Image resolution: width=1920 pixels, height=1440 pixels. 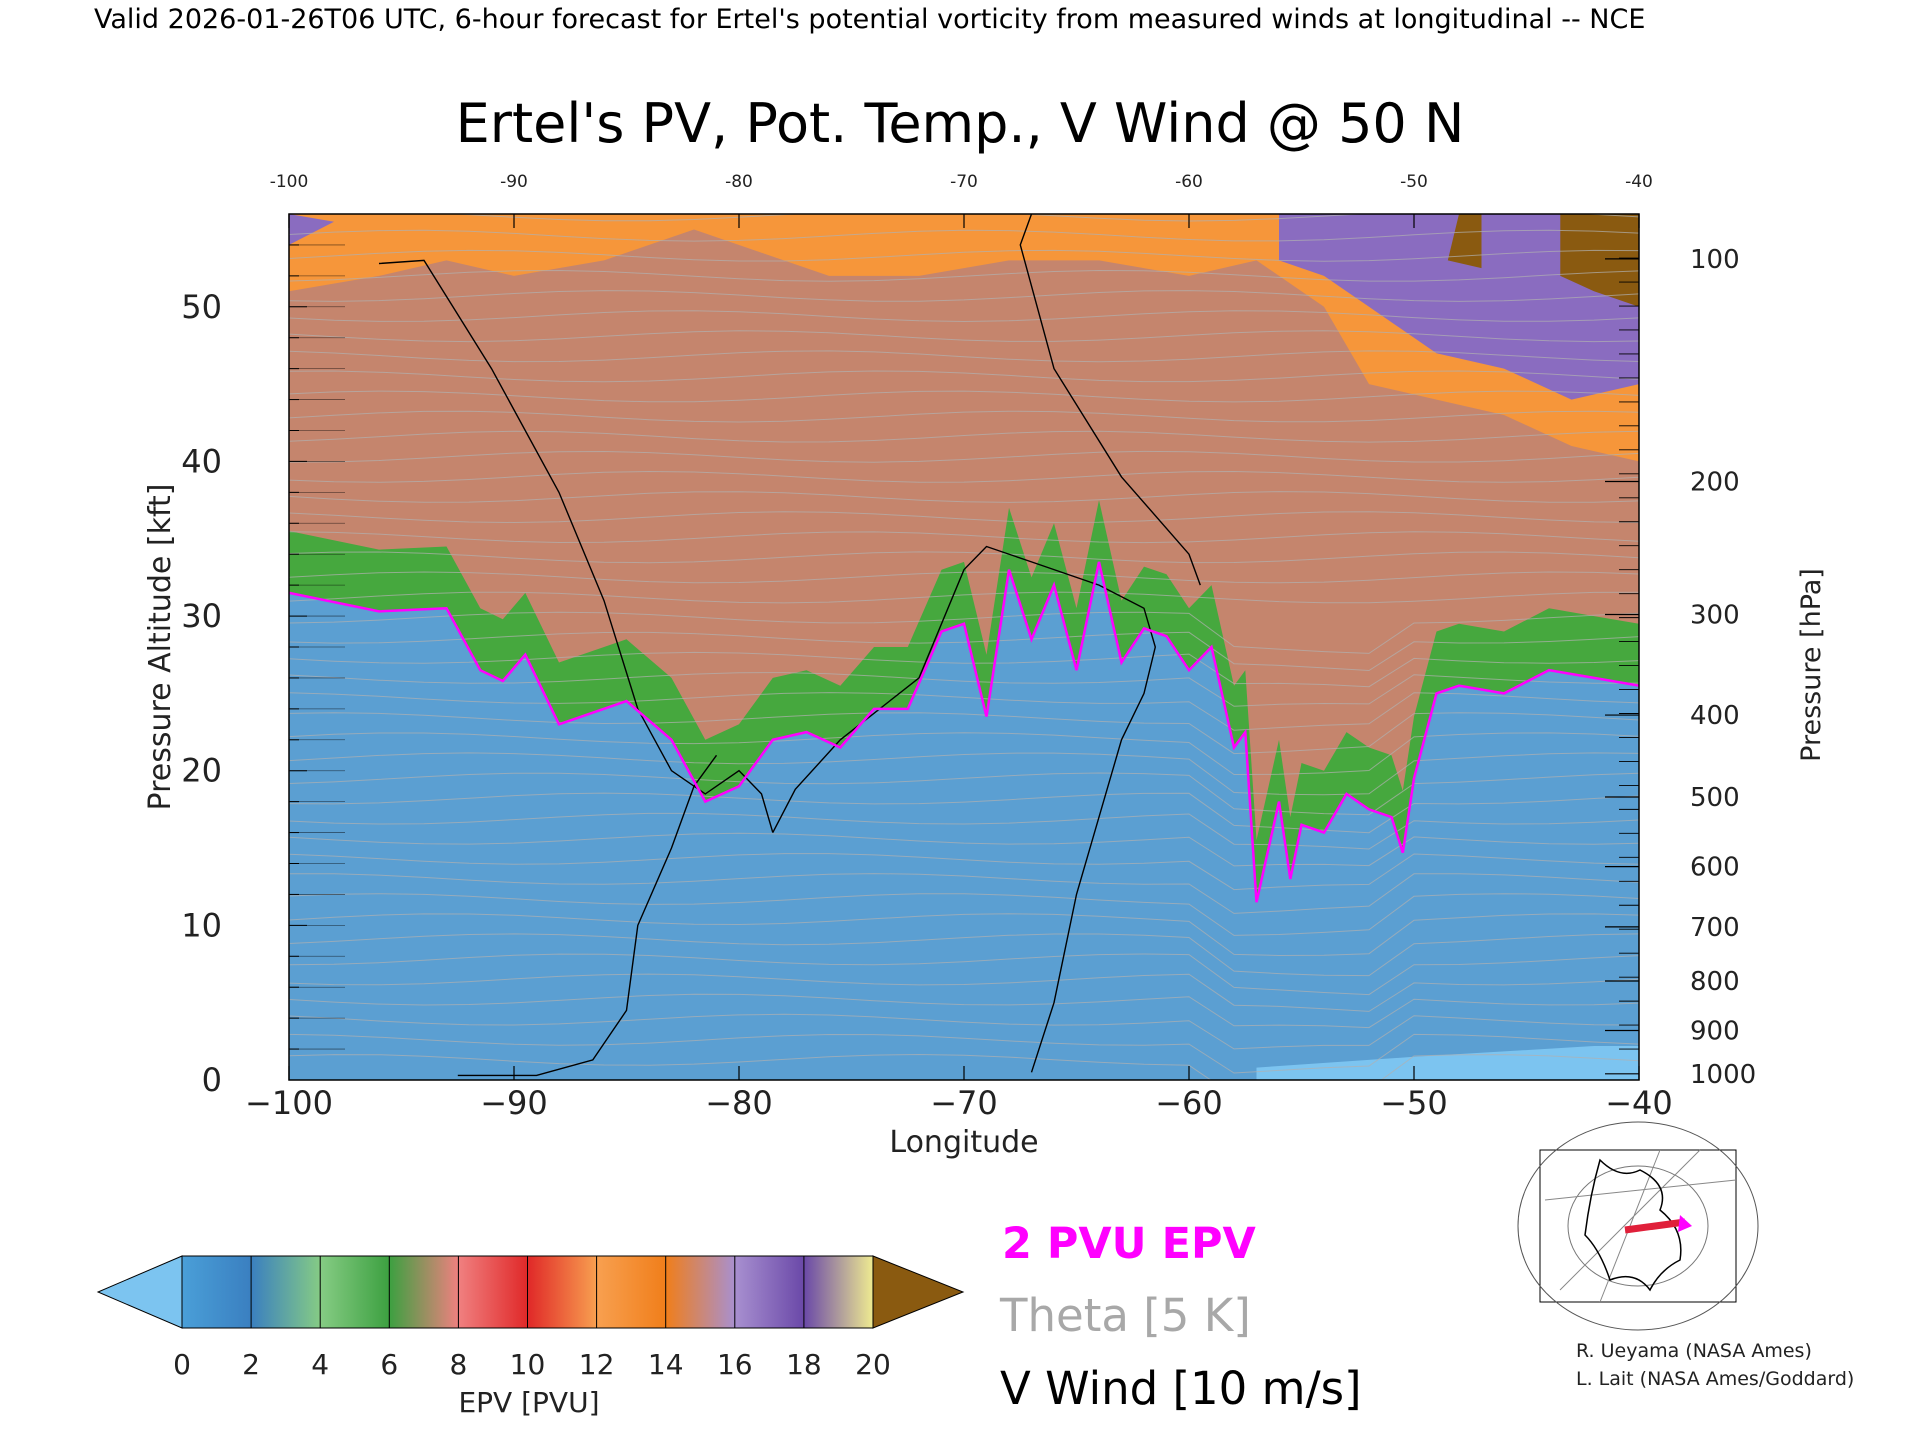 I want to click on pressure-tick-label: 1000, so click(x=1723, y=1075).